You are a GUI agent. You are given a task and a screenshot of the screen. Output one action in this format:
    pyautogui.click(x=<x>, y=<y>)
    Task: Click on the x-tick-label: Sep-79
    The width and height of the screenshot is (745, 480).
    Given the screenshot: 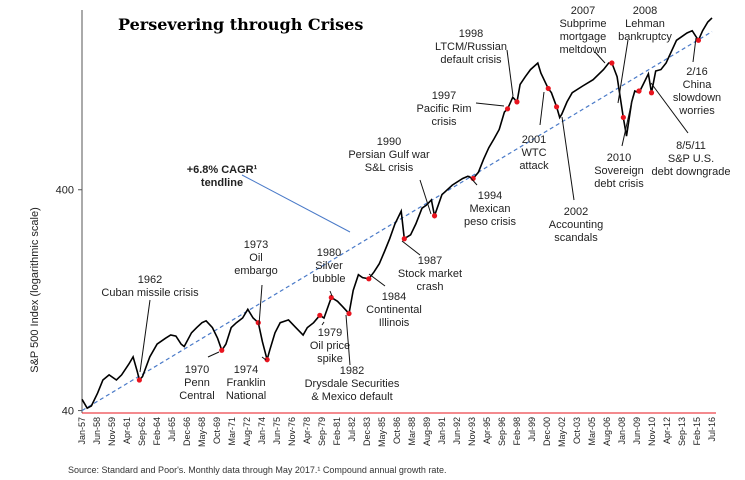 What is the action you would take?
    pyautogui.click(x=322, y=431)
    